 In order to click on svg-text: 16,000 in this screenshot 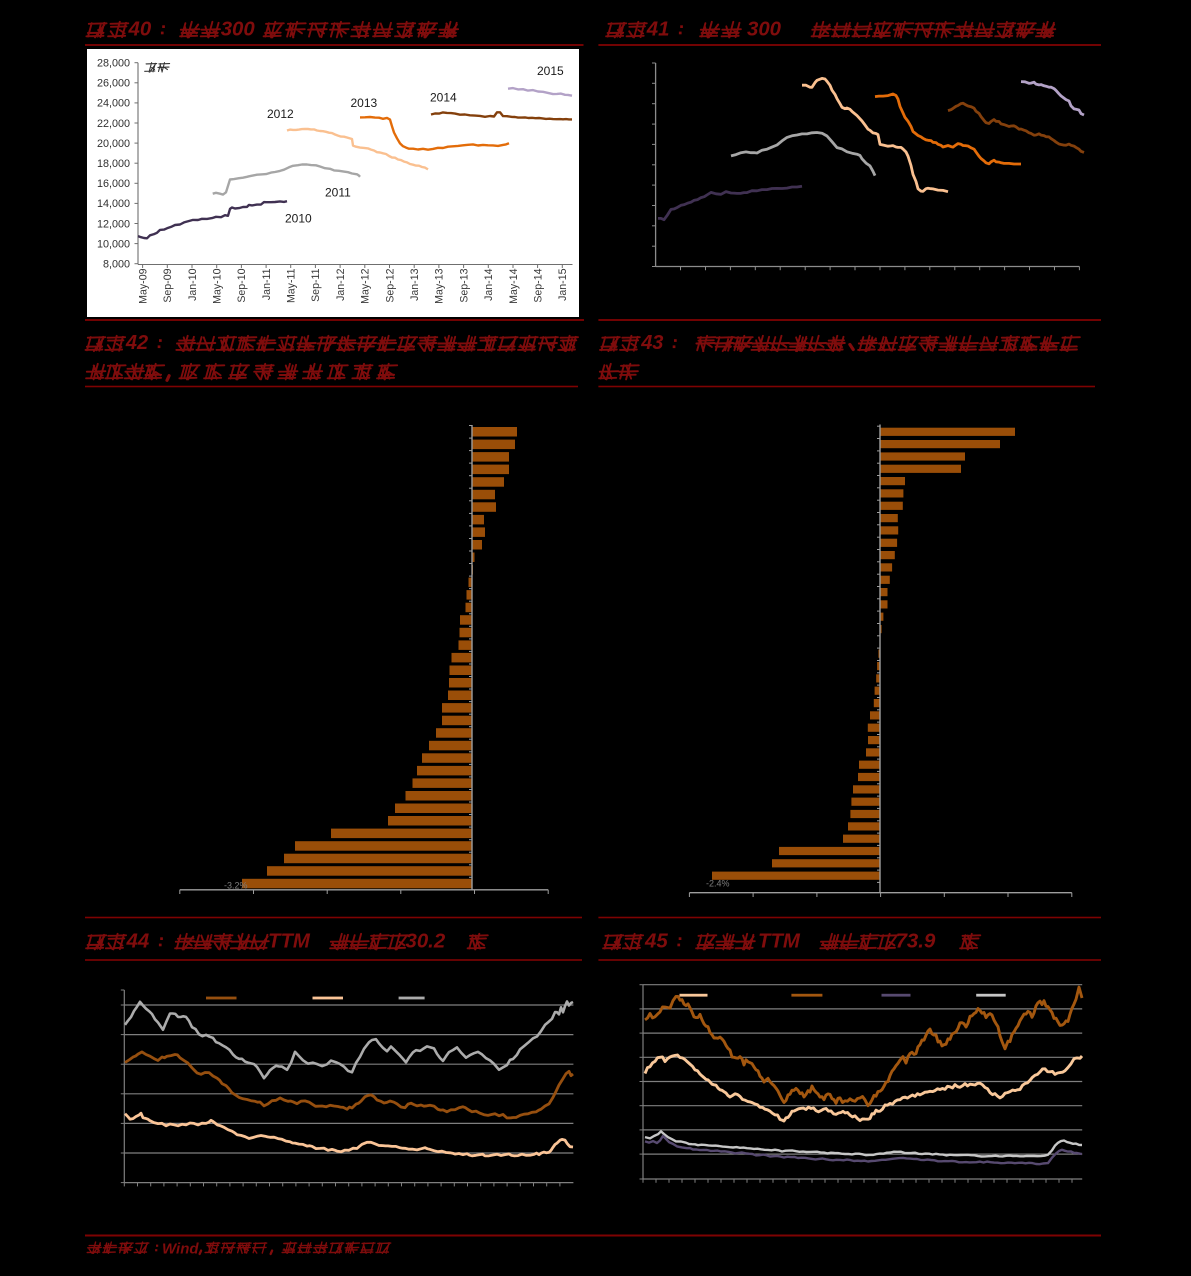, I will do `click(113, 184)`.